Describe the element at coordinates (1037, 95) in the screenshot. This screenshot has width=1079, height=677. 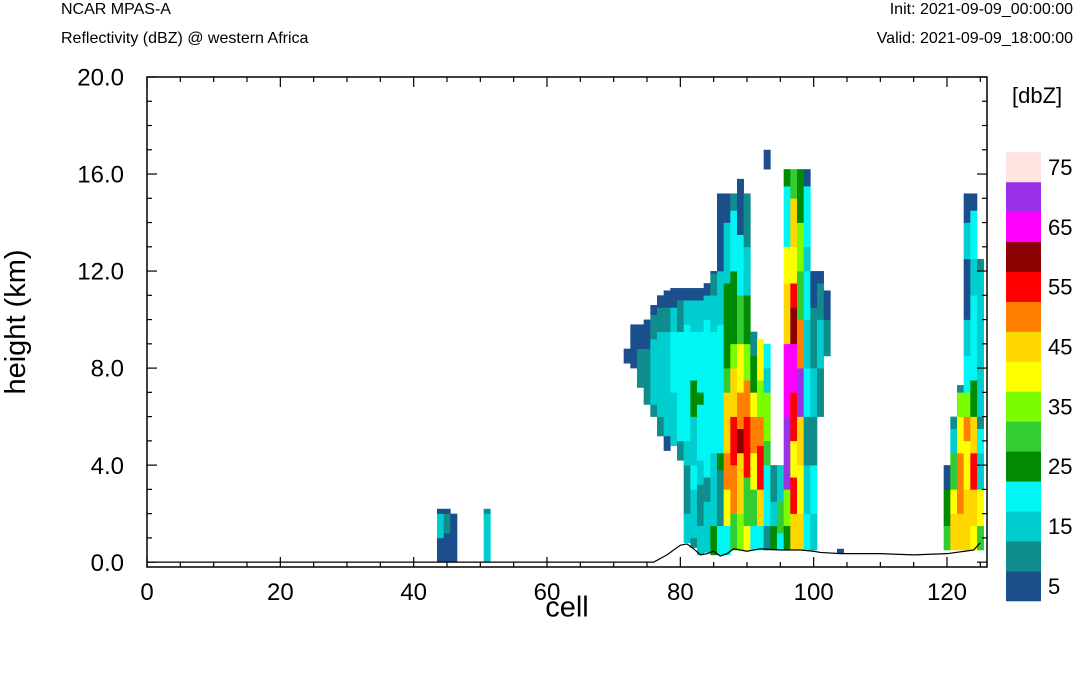
I see `colorbar-unit: [dbZ]` at that location.